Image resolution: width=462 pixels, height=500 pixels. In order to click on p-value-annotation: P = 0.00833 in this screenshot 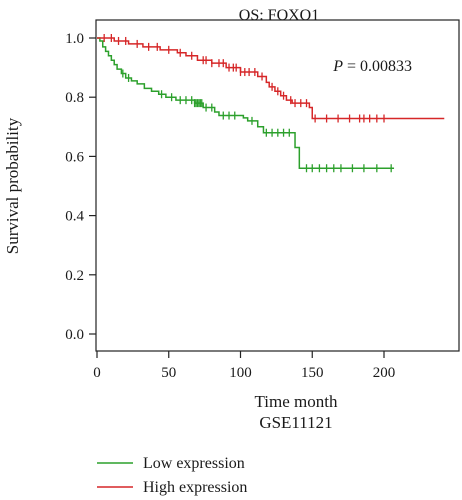, I will do `click(372, 66)`.